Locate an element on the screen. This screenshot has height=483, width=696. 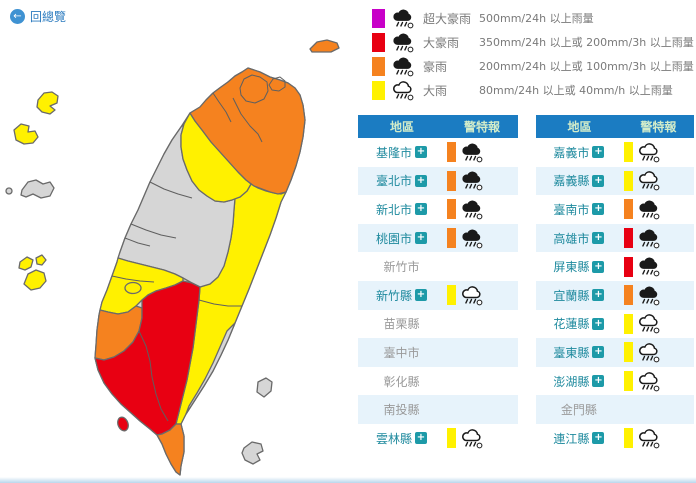
region-label: 新北市 is located at coordinates (393, 209).